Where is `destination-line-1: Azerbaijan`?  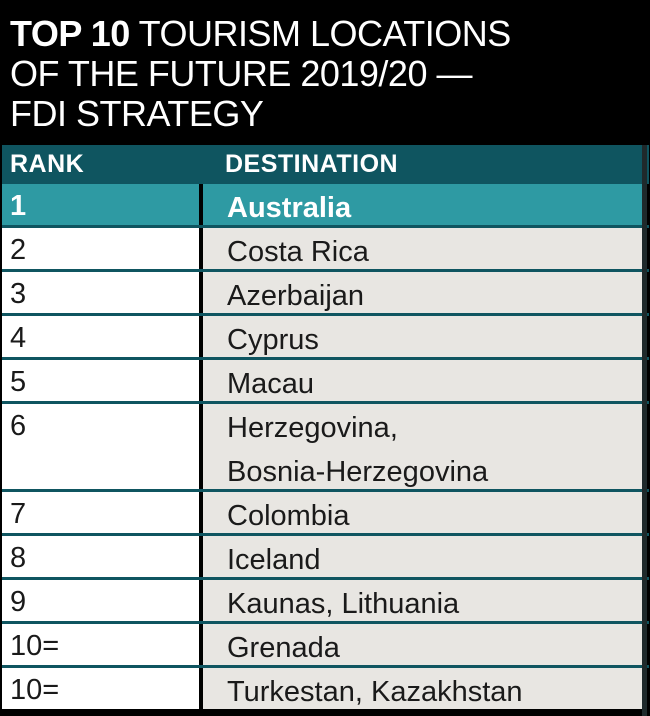
destination-line-1: Azerbaijan is located at coordinates (296, 296).